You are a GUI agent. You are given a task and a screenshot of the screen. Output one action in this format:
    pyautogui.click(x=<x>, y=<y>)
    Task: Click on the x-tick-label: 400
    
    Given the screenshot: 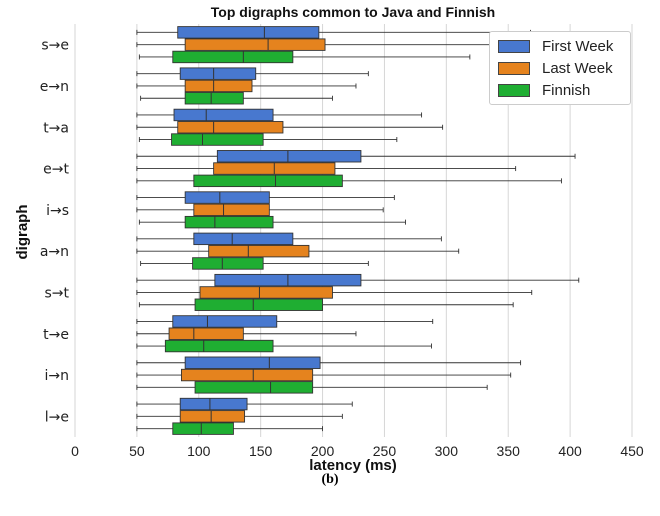 What is the action you would take?
    pyautogui.click(x=570, y=451)
    